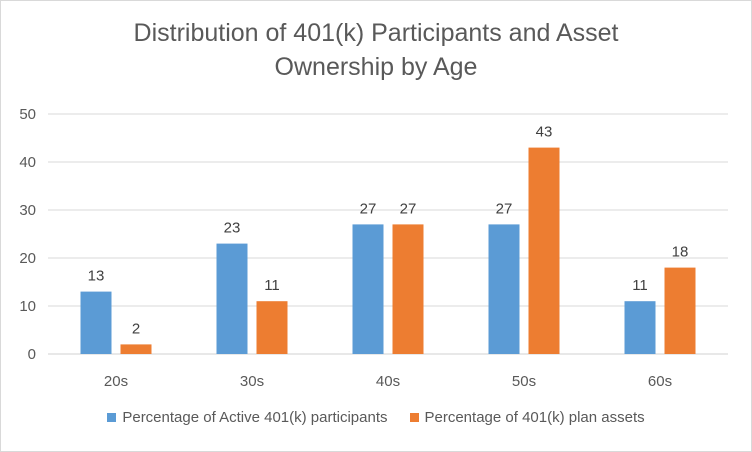 This screenshot has width=752, height=452. What do you see at coordinates (252, 381) in the screenshot?
I see `x-tick-label: 30s` at bounding box center [252, 381].